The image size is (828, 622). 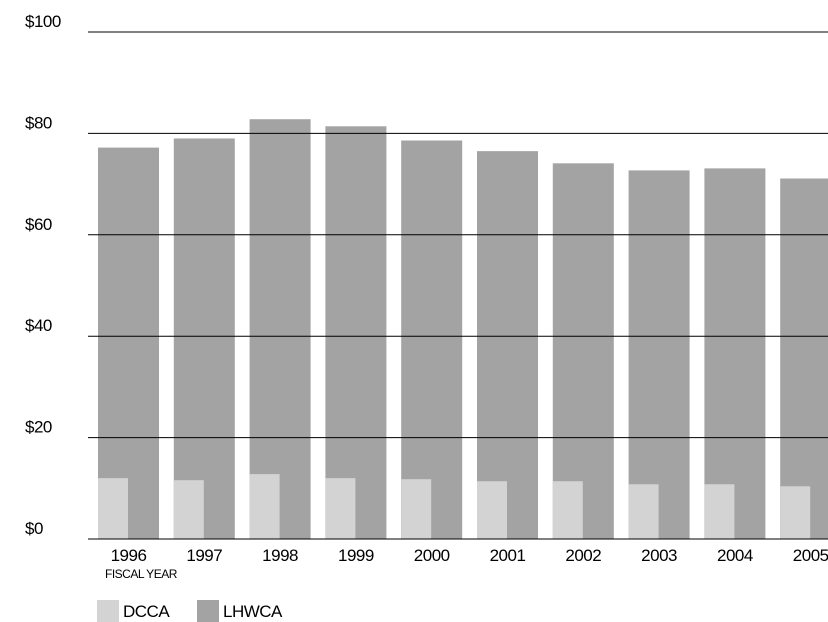 I want to click on y-tick-label: $20, so click(x=38, y=427).